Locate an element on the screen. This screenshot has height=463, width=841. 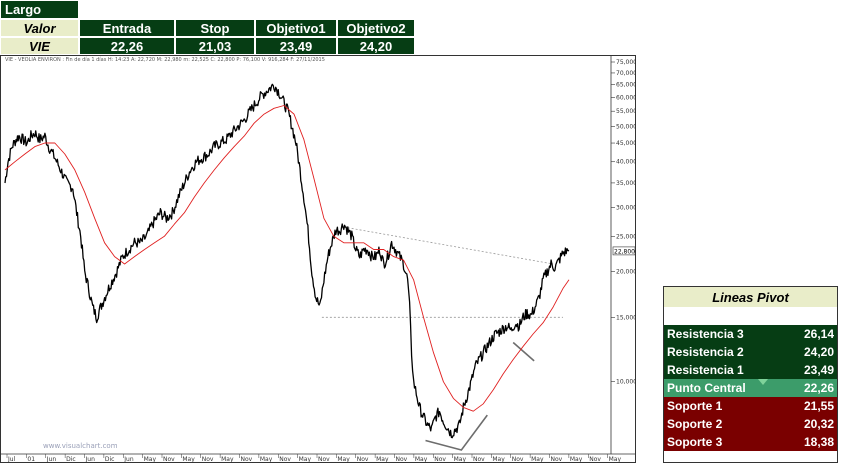
pivot-title: Lineas Pivot is located at coordinates (750, 297).